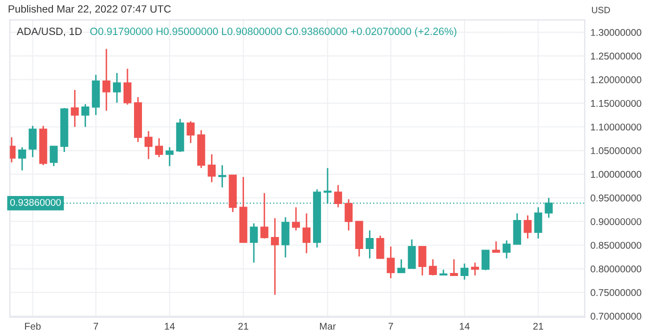 The width and height of the screenshot is (657, 333). What do you see at coordinates (616, 150) in the screenshot?
I see `y-tick-label: 1.05000000` at bounding box center [616, 150].